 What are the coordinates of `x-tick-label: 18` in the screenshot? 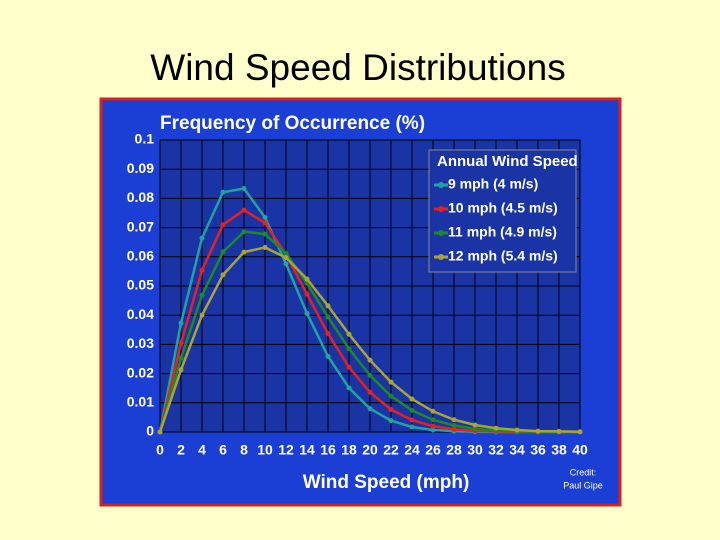 It's located at (349, 450).